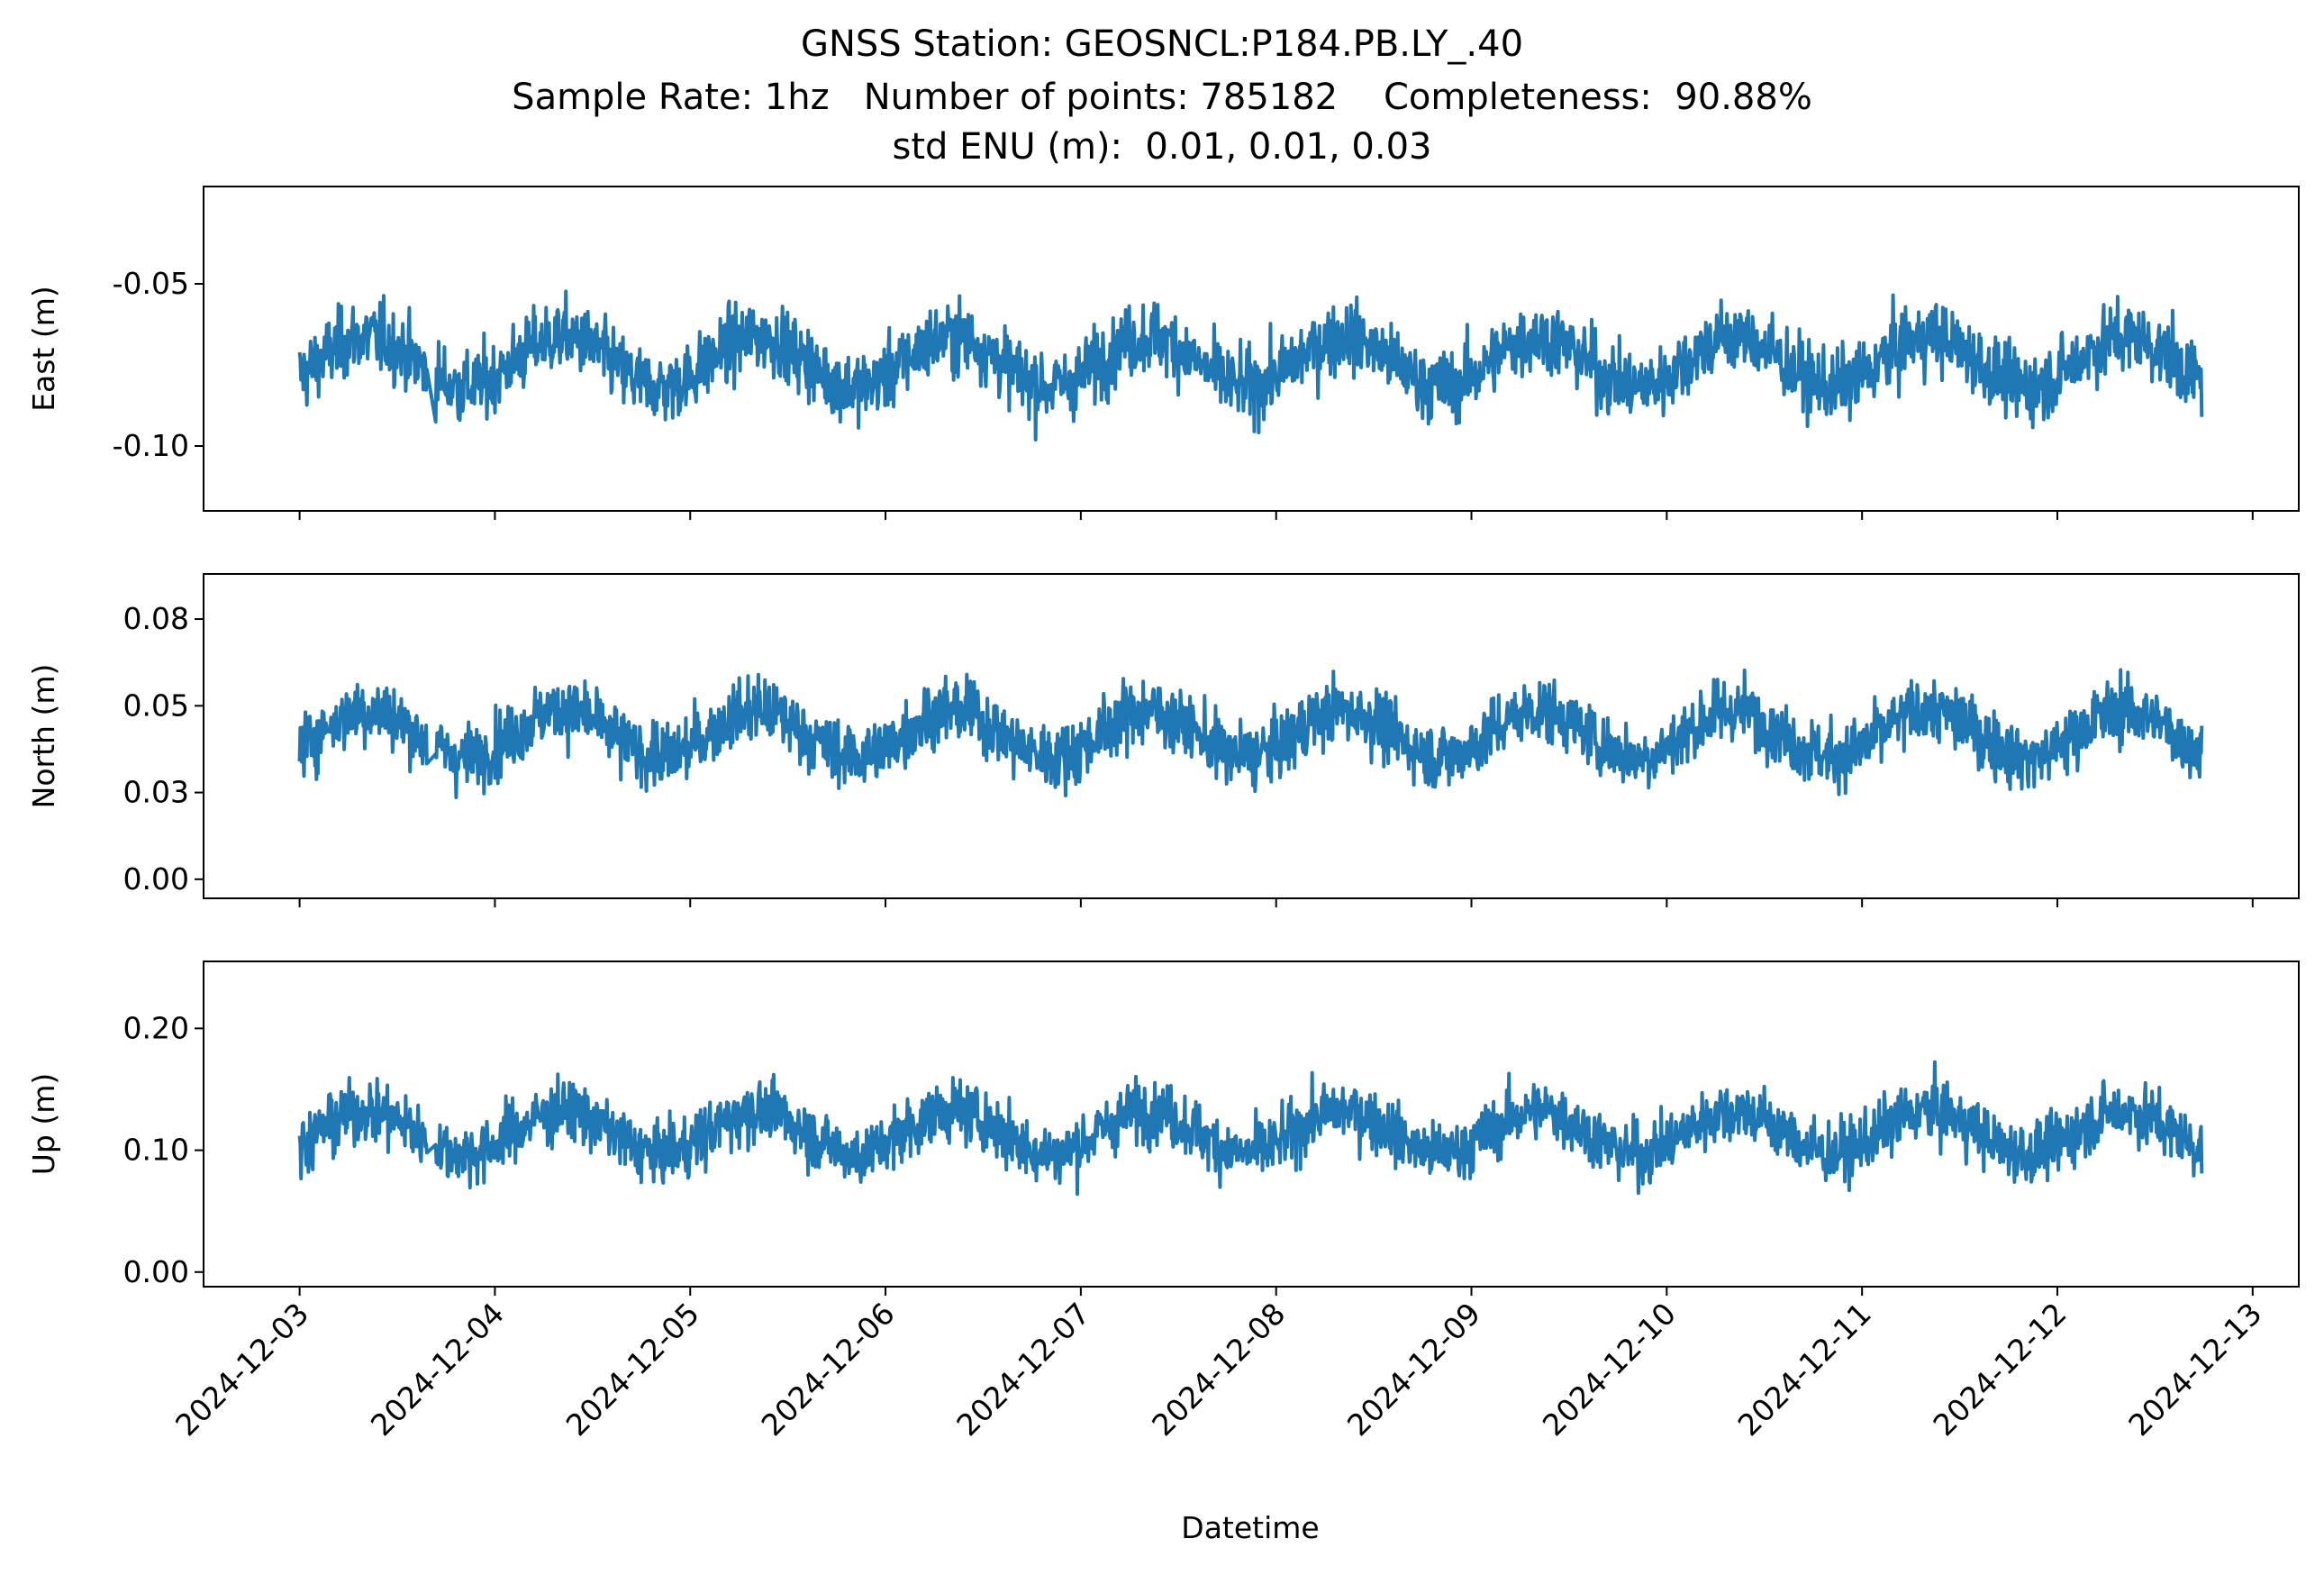 This screenshot has width=2324, height=1575. Describe the element at coordinates (1162, 147) in the screenshot. I see `chart-title-line-3: std ENU (m): 0.01, 0.01, 0.03` at that location.